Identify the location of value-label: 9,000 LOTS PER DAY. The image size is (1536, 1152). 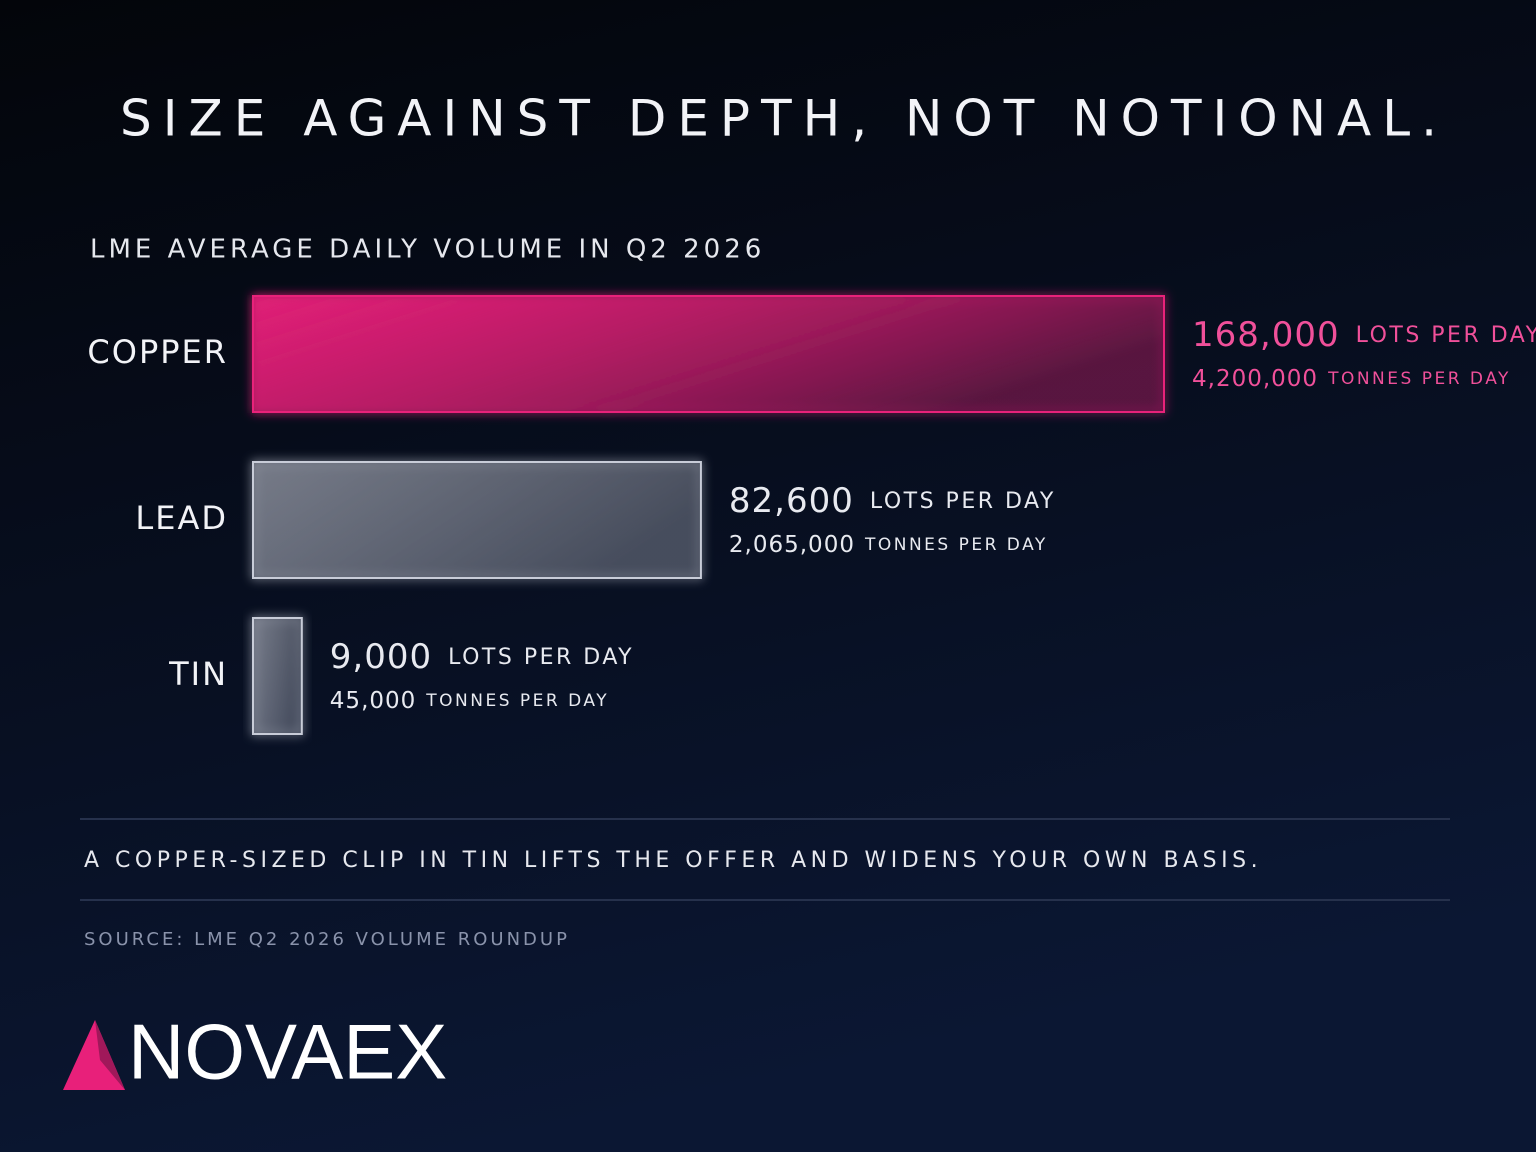
(482, 657).